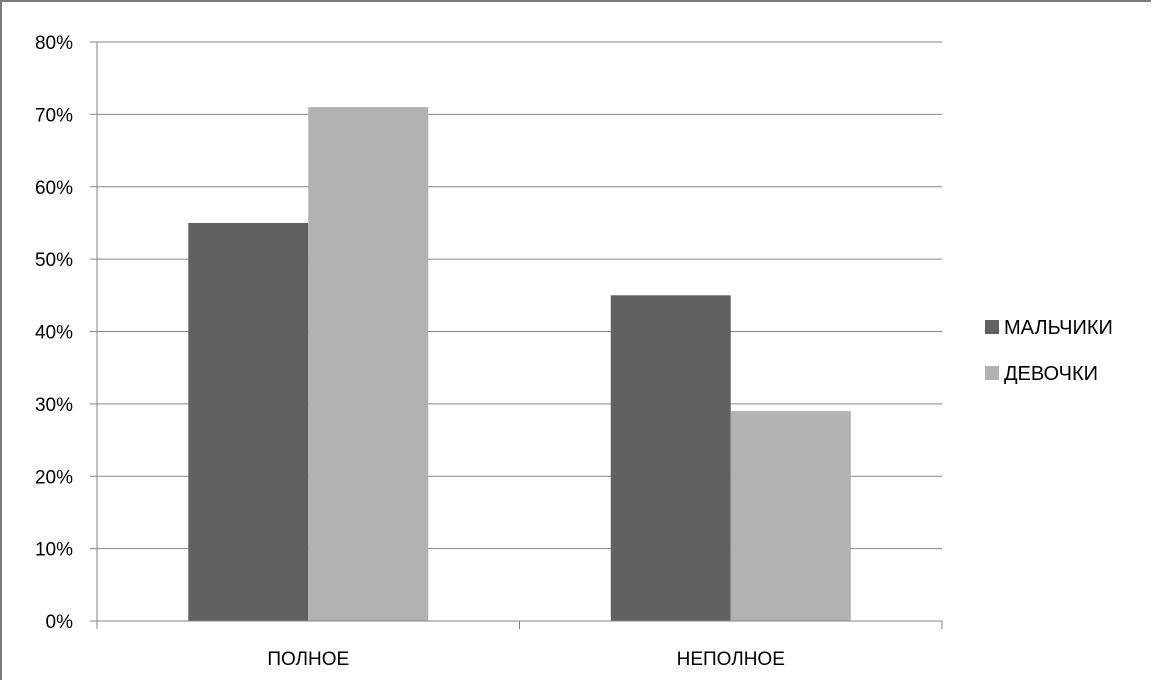 The width and height of the screenshot is (1153, 682). What do you see at coordinates (54, 260) in the screenshot?
I see `y-tick-label: 50%` at bounding box center [54, 260].